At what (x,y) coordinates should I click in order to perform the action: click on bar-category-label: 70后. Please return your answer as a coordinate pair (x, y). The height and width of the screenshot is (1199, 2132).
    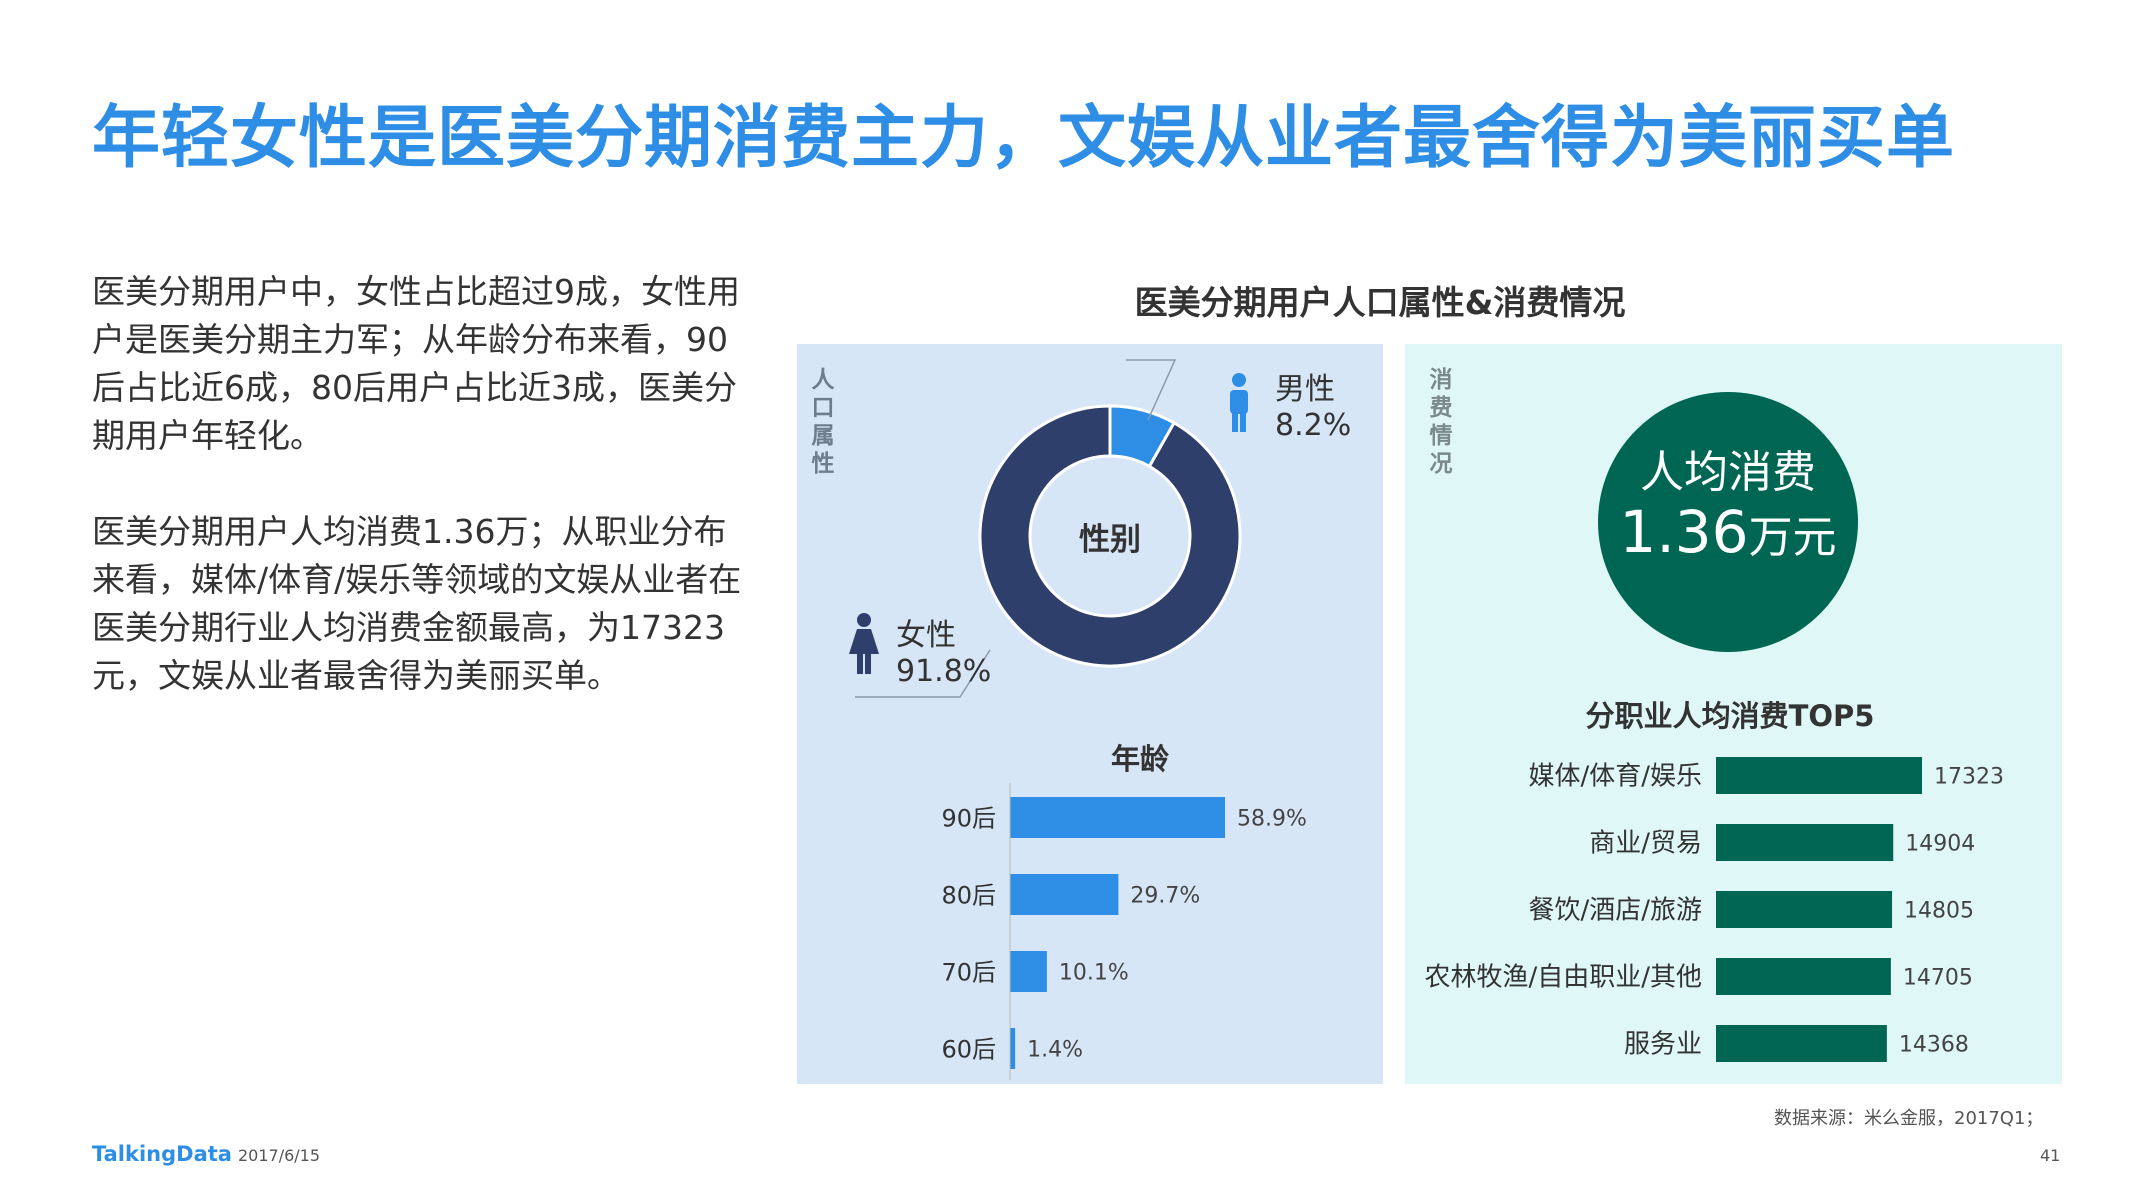
    Looking at the image, I should click on (968, 973).